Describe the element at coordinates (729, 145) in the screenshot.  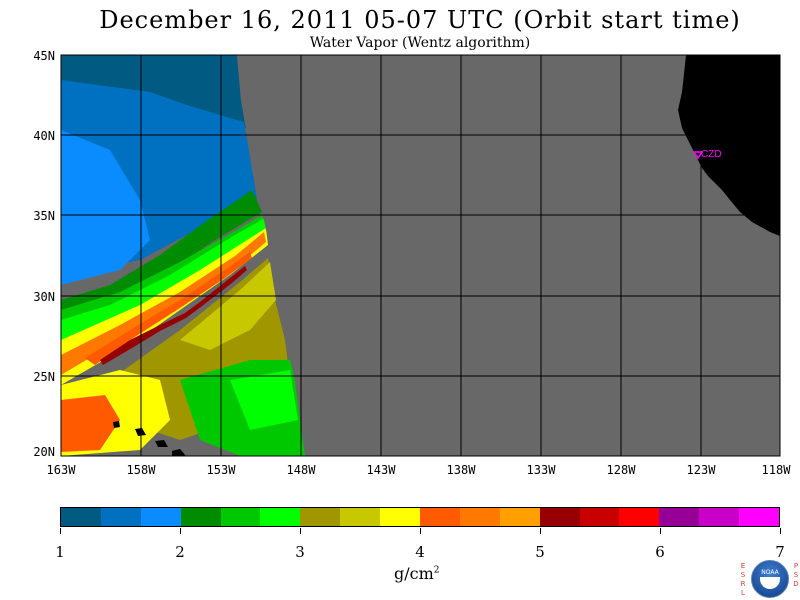
I see `north-america-land` at that location.